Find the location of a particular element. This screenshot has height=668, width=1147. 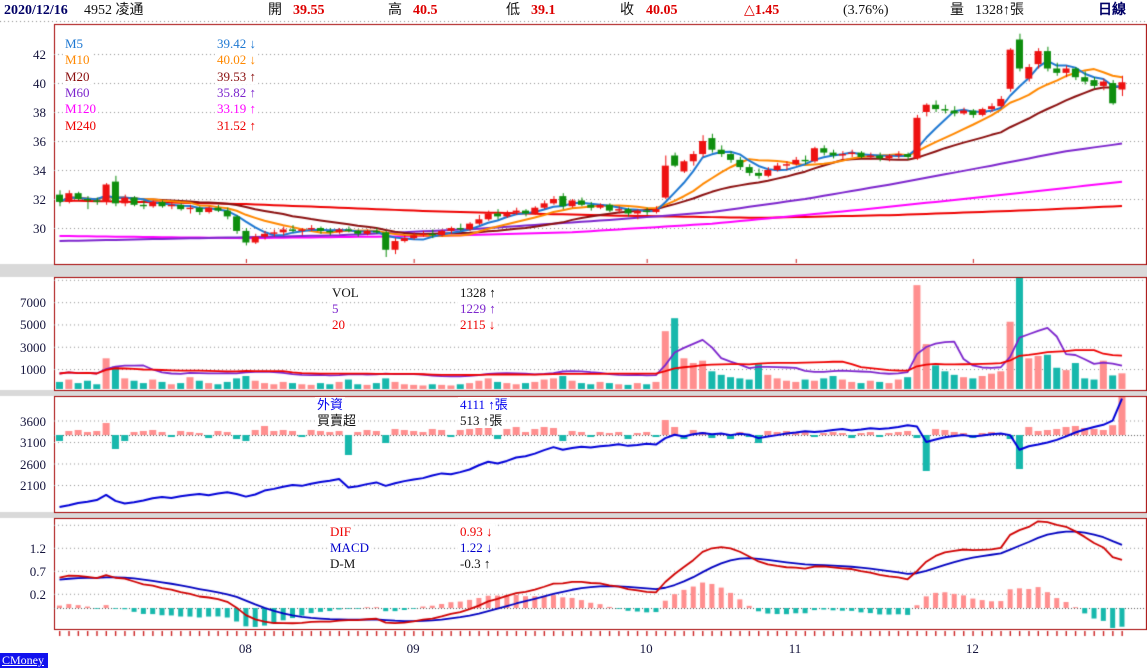

legend-label: DIF is located at coordinates (340, 531).